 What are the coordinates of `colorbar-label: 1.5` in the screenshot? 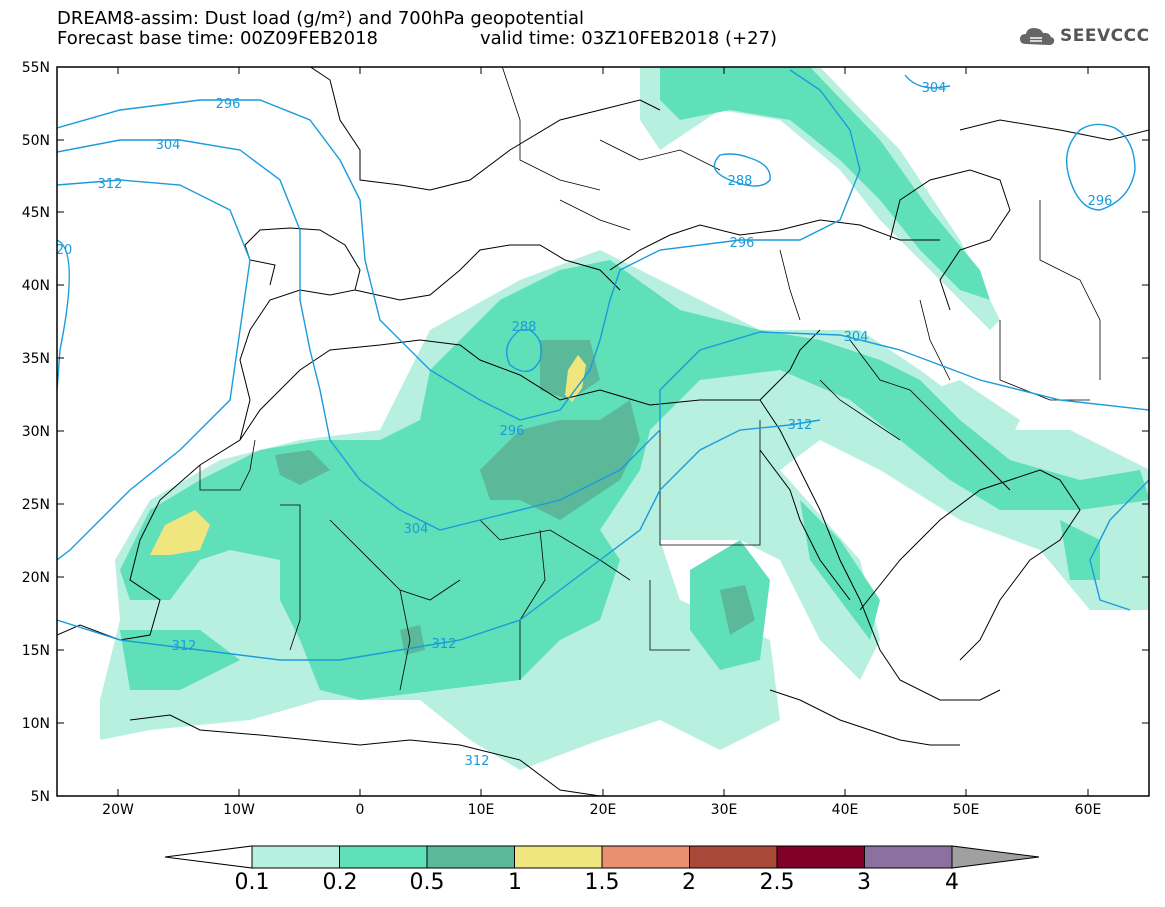 It's located at (602, 882).